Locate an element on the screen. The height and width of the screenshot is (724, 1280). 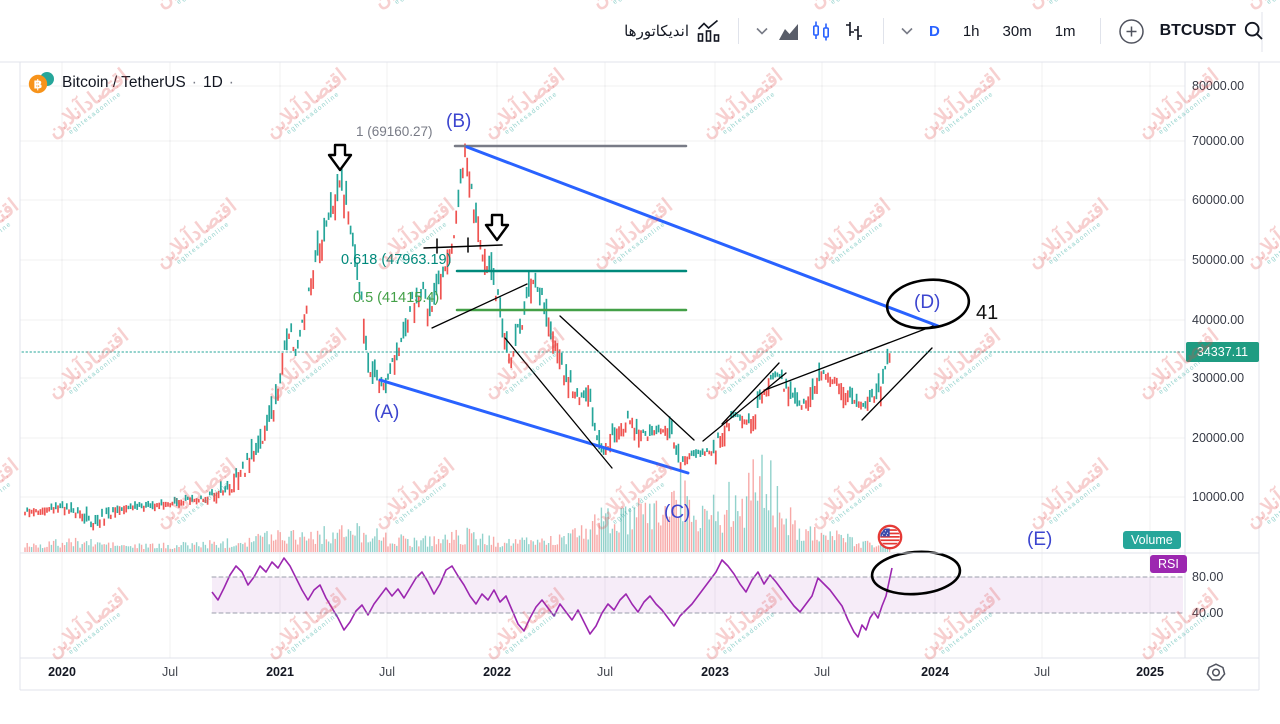
wave-label-d: (D) is located at coordinates (927, 302).